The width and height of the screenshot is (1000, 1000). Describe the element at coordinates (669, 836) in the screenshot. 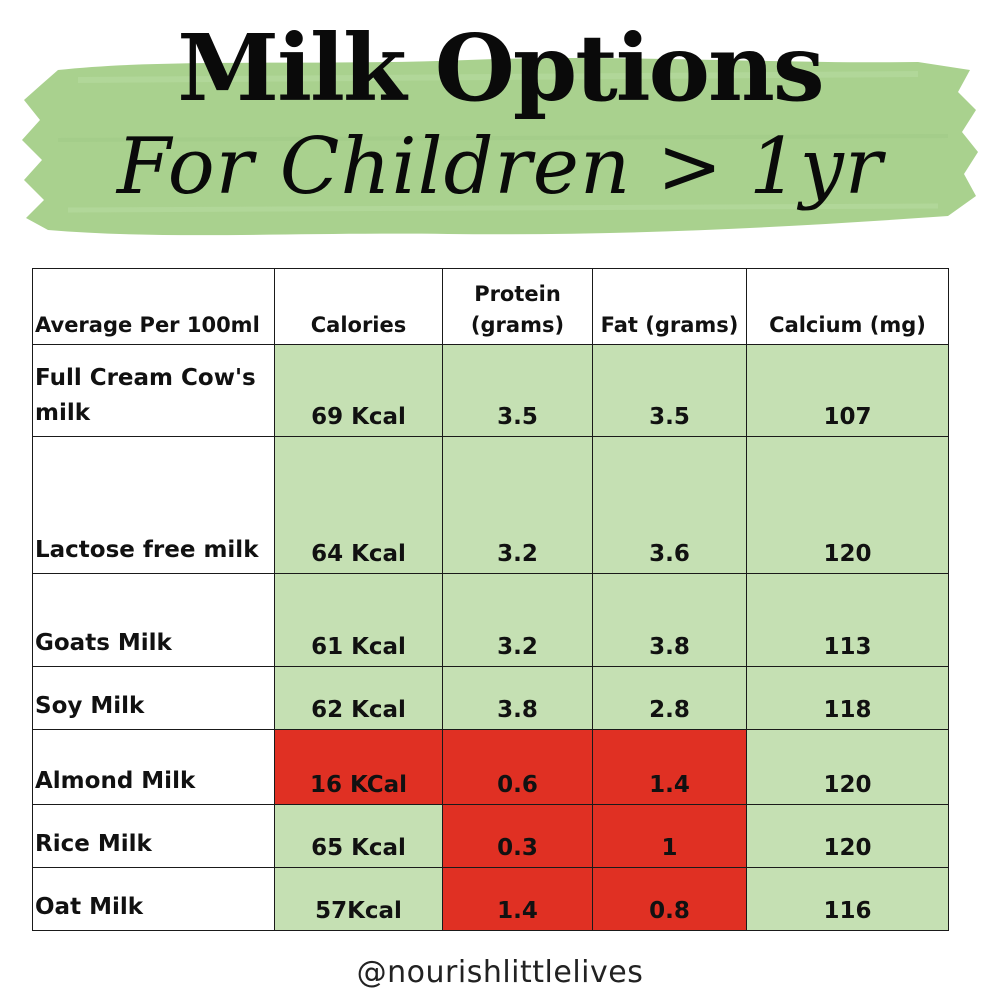

I see `fat-cell: 1` at that location.